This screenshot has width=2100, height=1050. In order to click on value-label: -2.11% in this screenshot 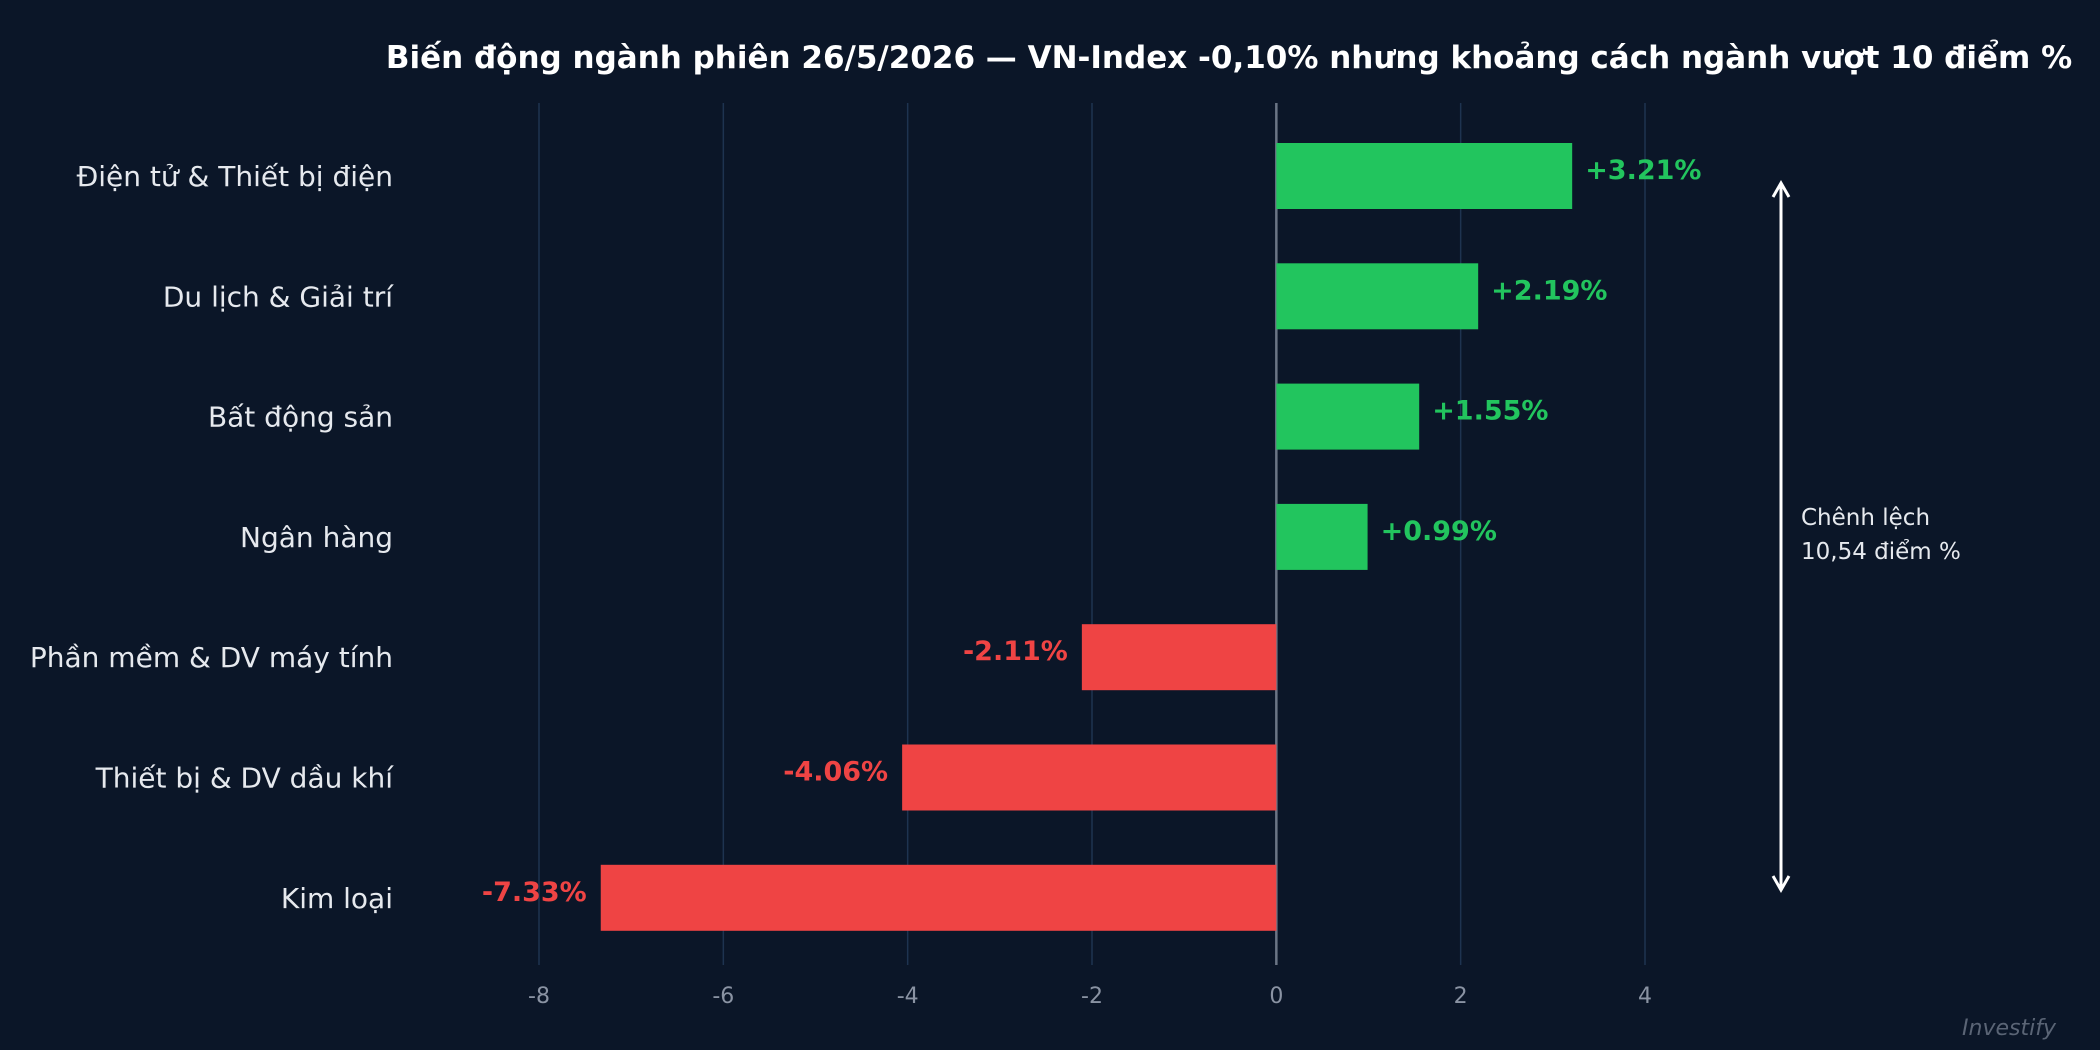, I will do `click(1015, 651)`.